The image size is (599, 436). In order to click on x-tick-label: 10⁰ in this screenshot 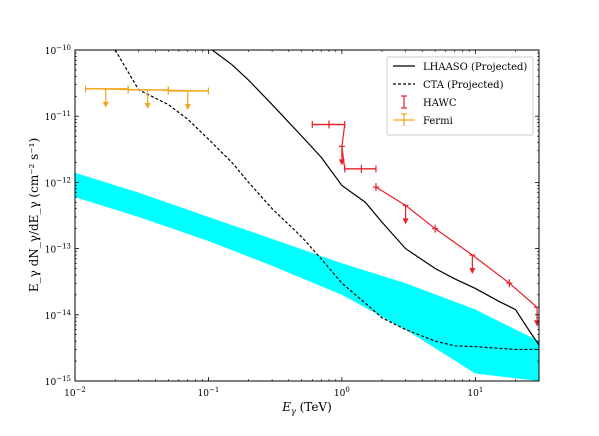, I will do `click(342, 392)`.